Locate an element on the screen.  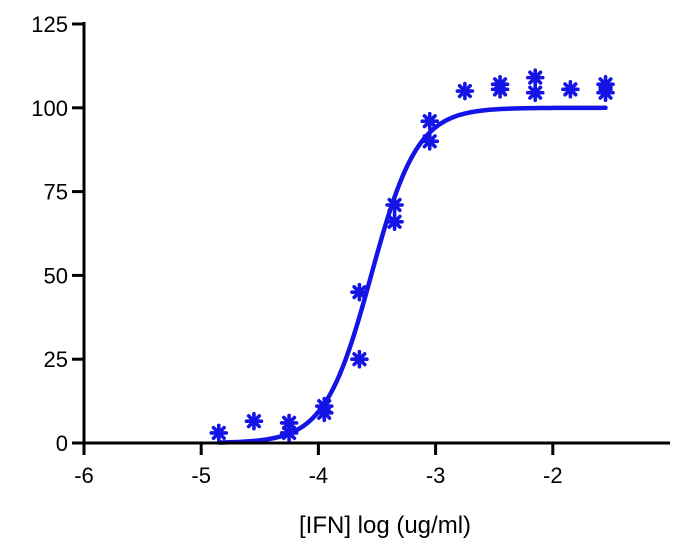
x-tick-label: -2 is located at coordinates (553, 475).